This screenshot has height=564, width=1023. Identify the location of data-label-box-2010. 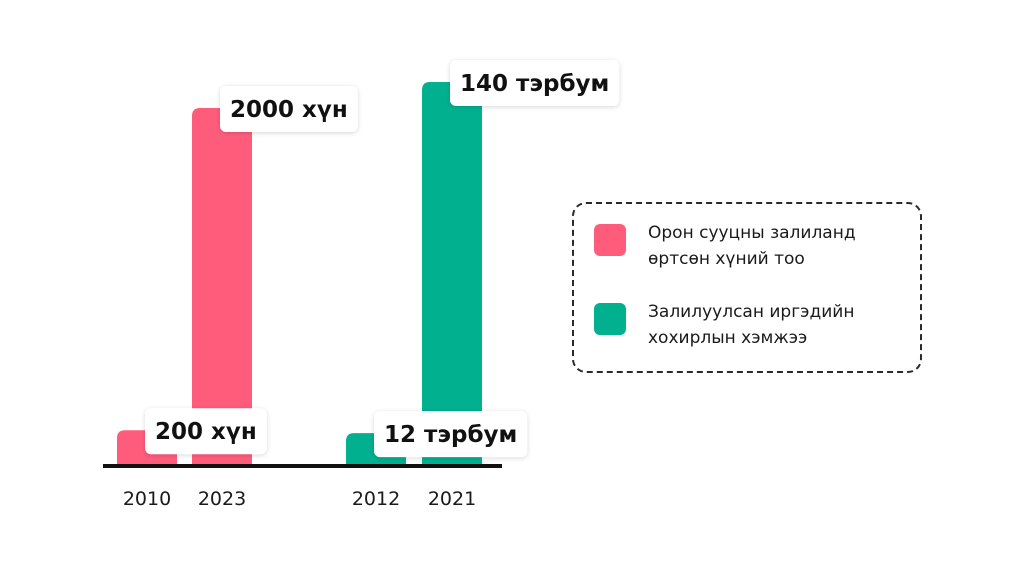
(206, 431).